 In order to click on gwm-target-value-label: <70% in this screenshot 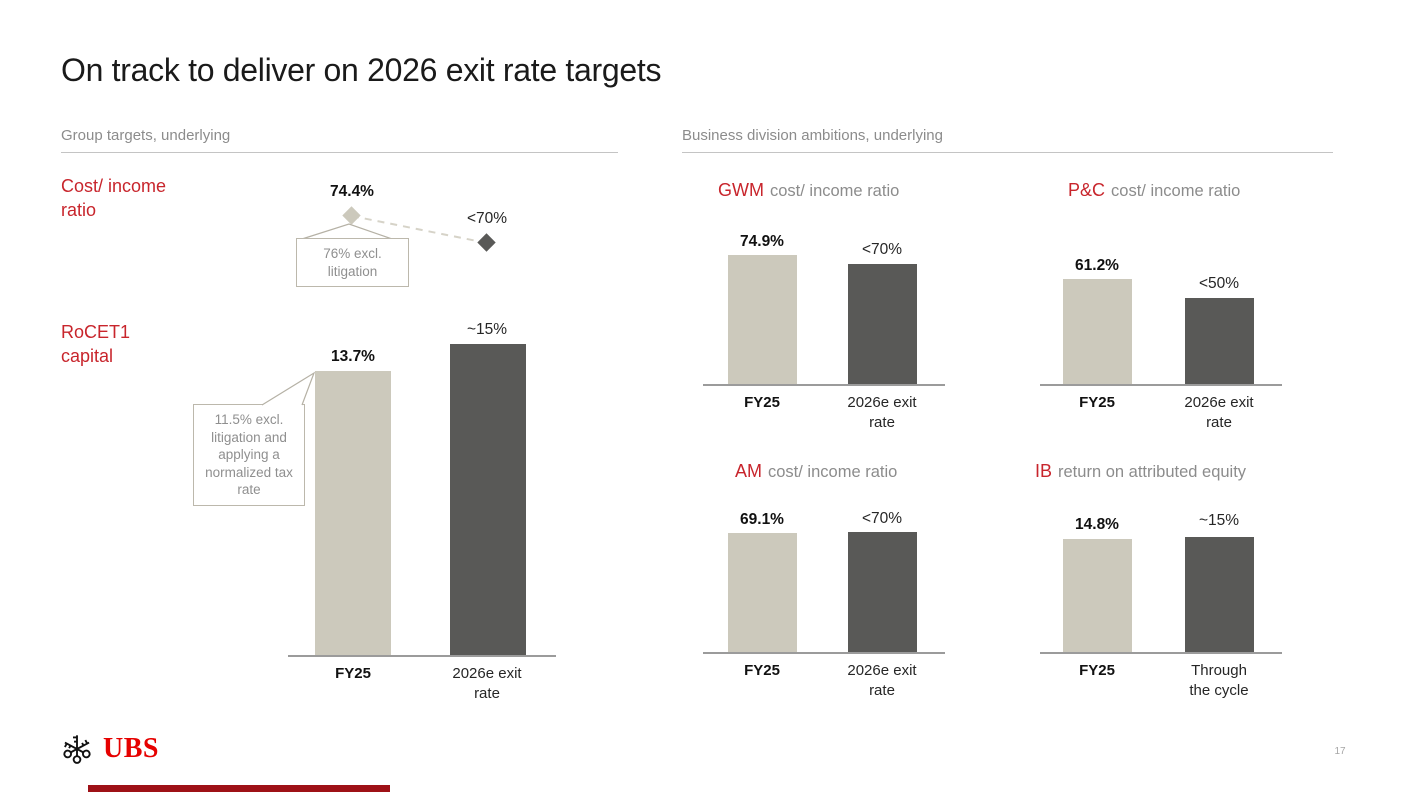, I will do `click(882, 249)`.